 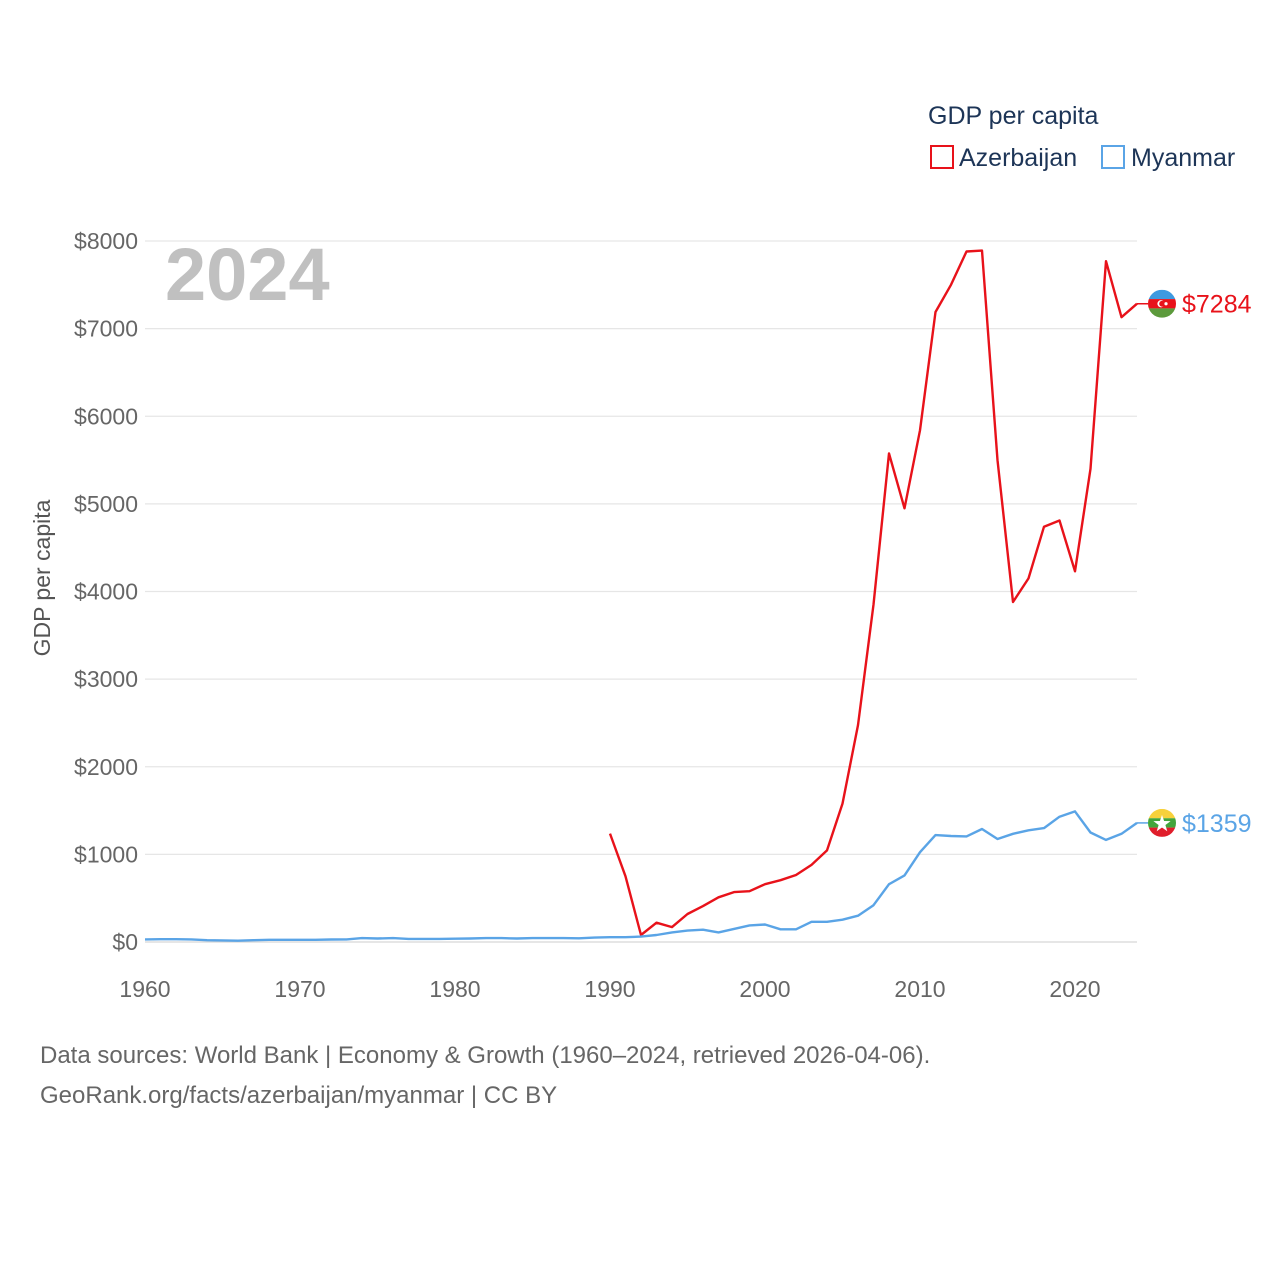 I want to click on legend-label-azerbaijan: Azerbaijan, so click(x=1018, y=158).